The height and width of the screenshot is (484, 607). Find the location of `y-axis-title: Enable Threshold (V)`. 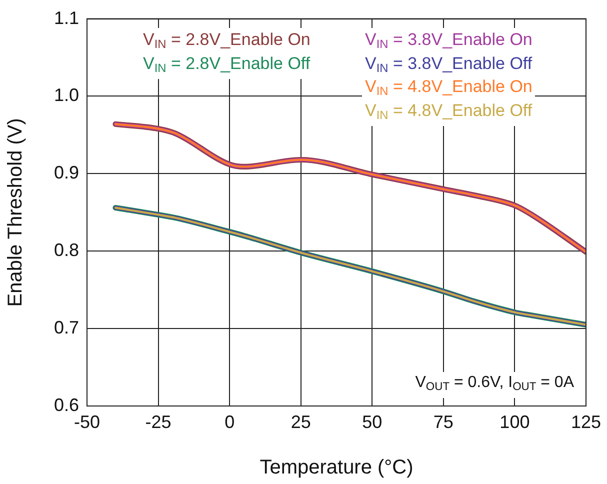

y-axis-title: Enable Threshold (V) is located at coordinates (15, 212).